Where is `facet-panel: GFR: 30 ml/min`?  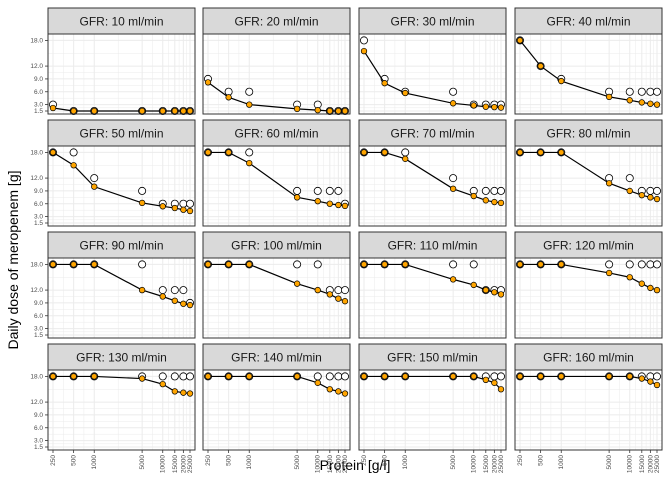
facet-panel: GFR: 30 ml/min is located at coordinates (432, 61).